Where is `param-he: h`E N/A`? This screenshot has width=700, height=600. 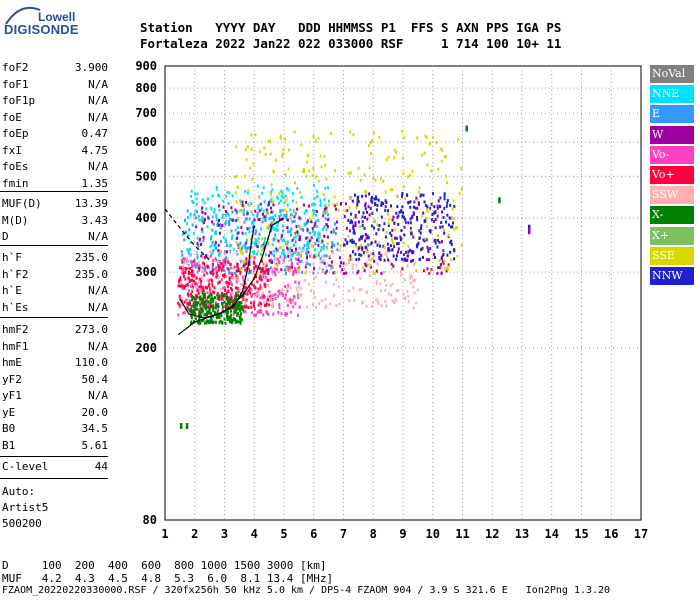 param-he: h`E N/A is located at coordinates (55, 291).